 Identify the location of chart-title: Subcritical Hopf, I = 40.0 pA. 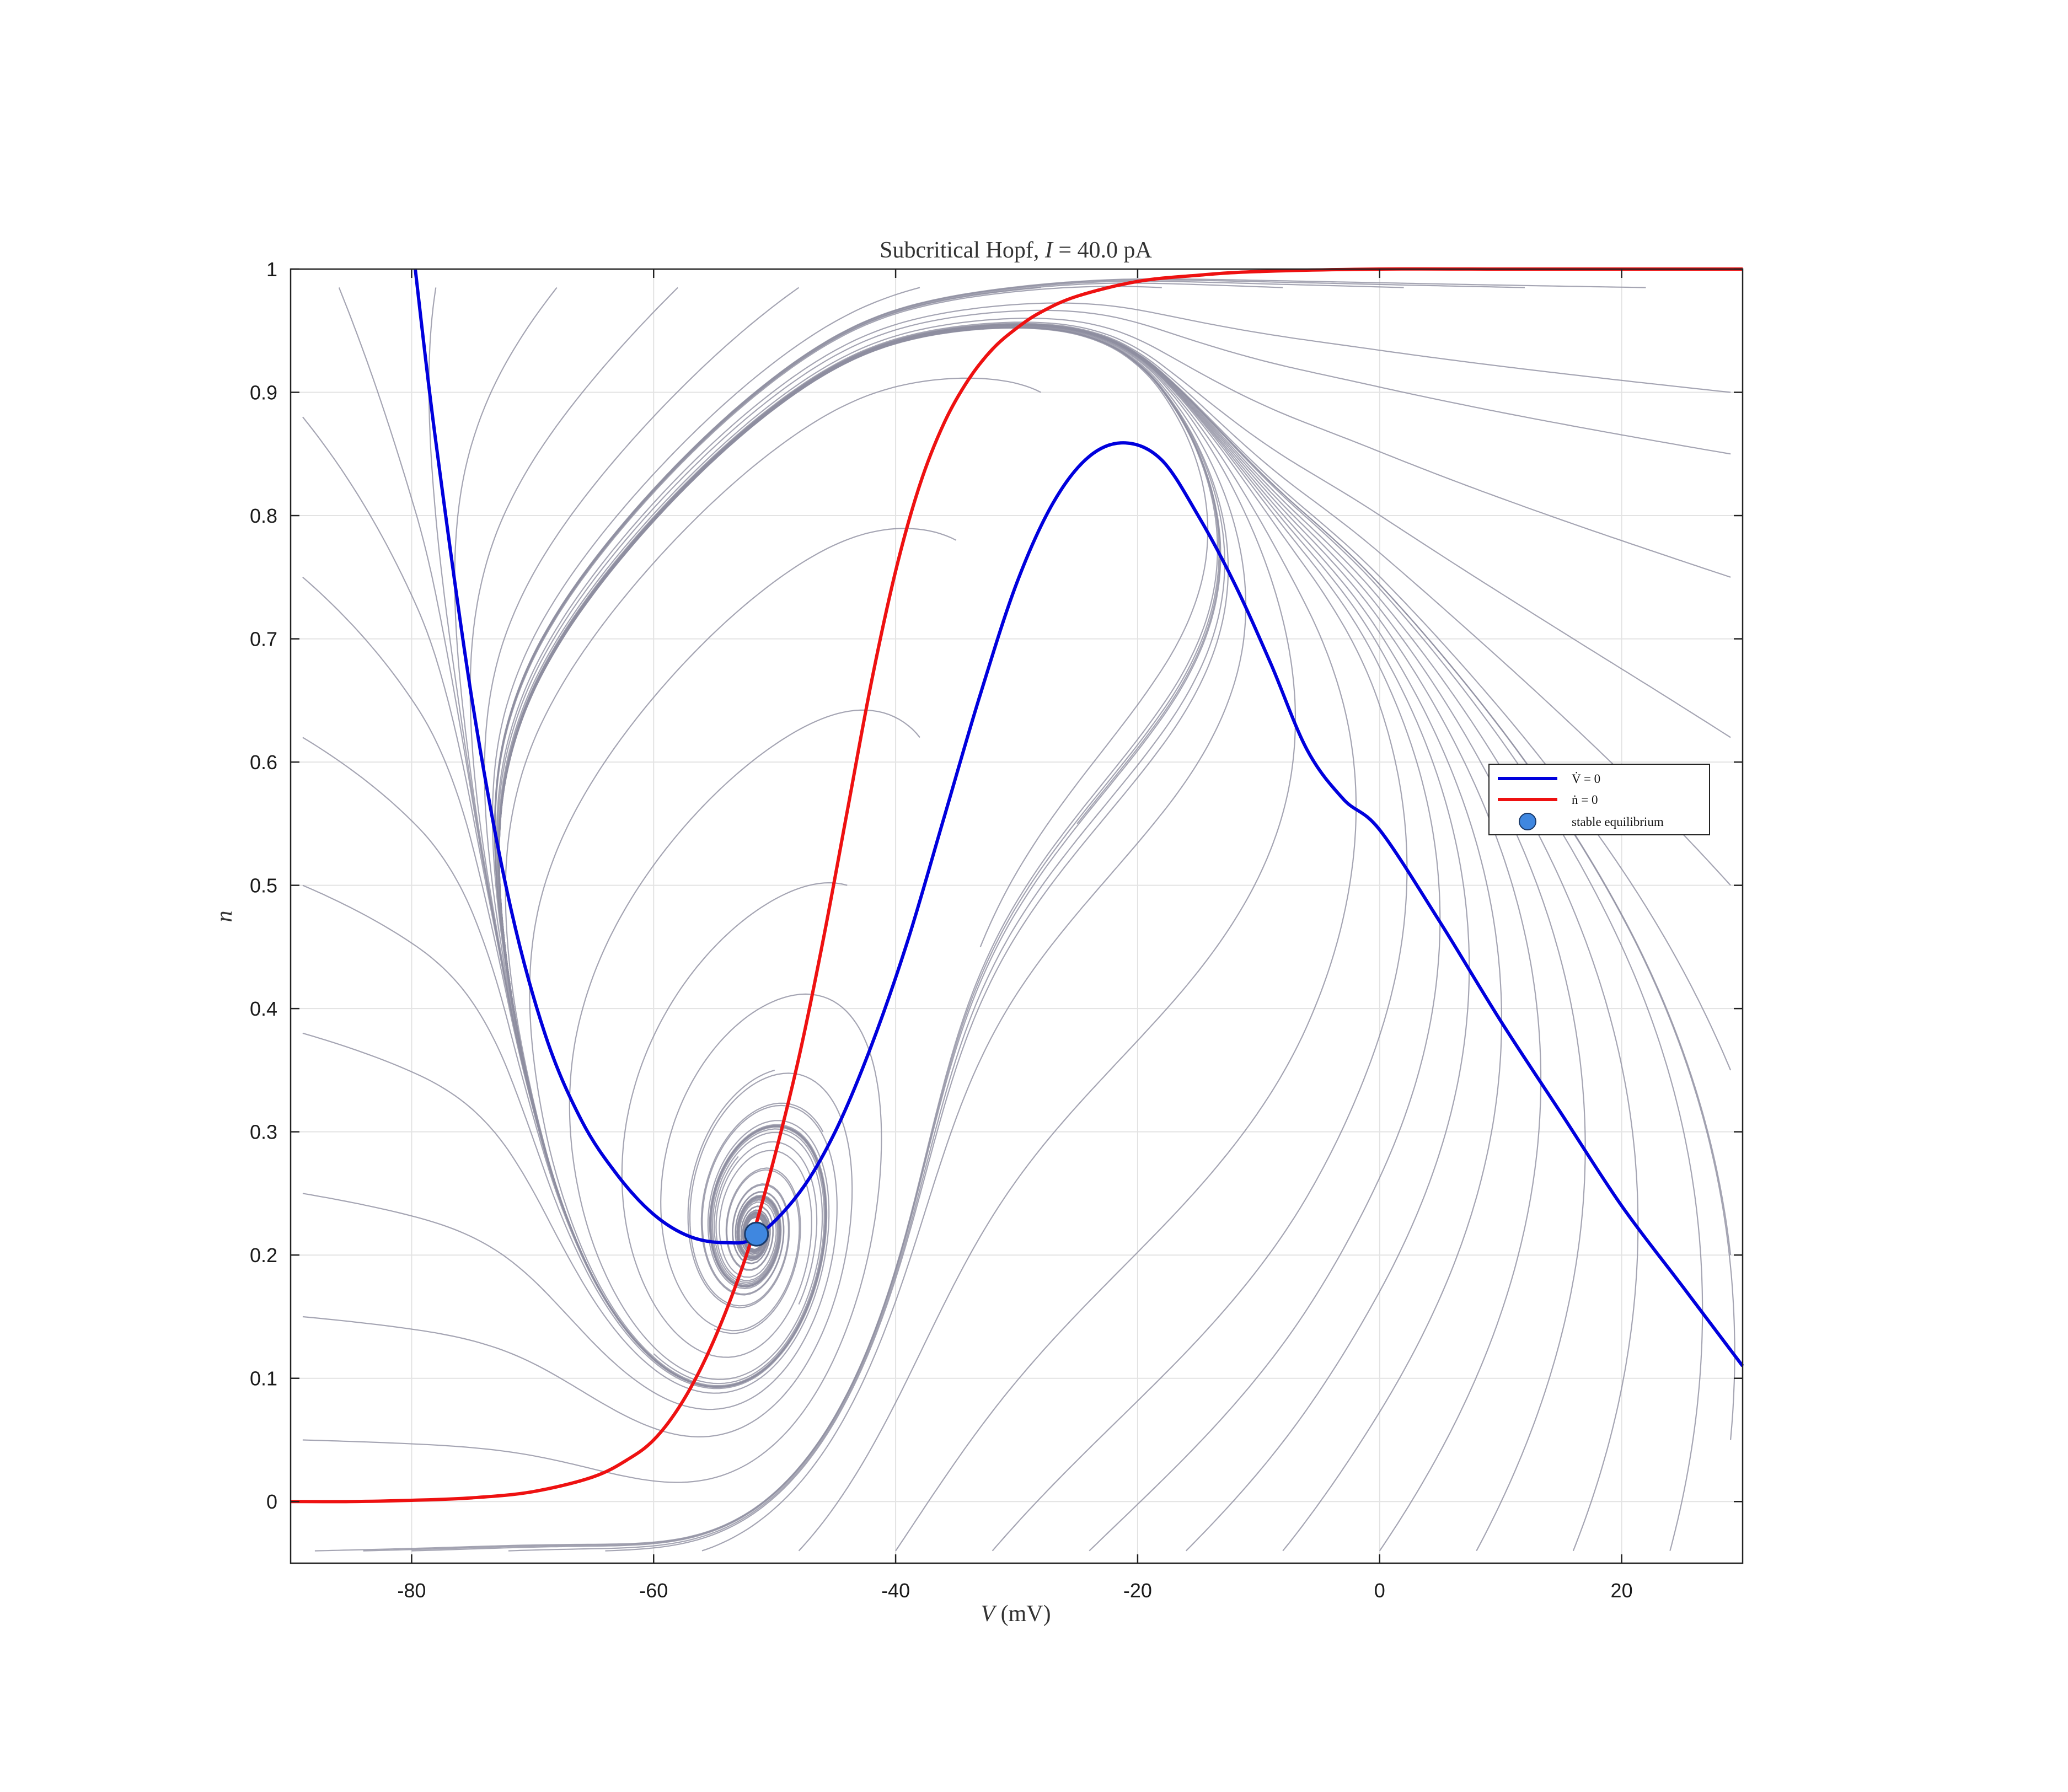
(1016, 250).